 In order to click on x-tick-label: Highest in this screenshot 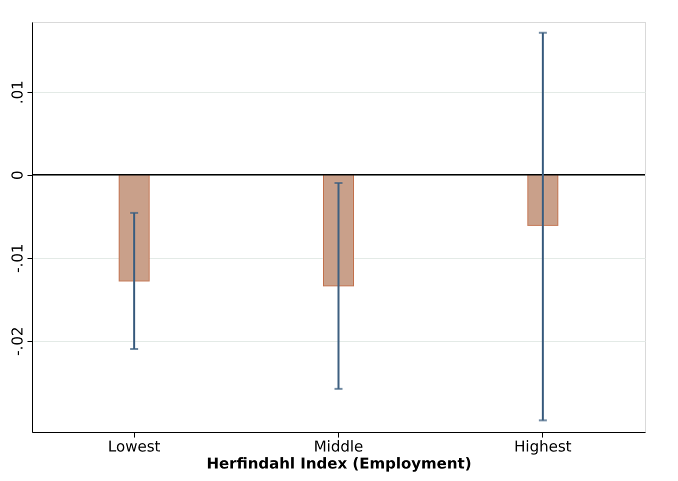, I will do `click(543, 447)`.